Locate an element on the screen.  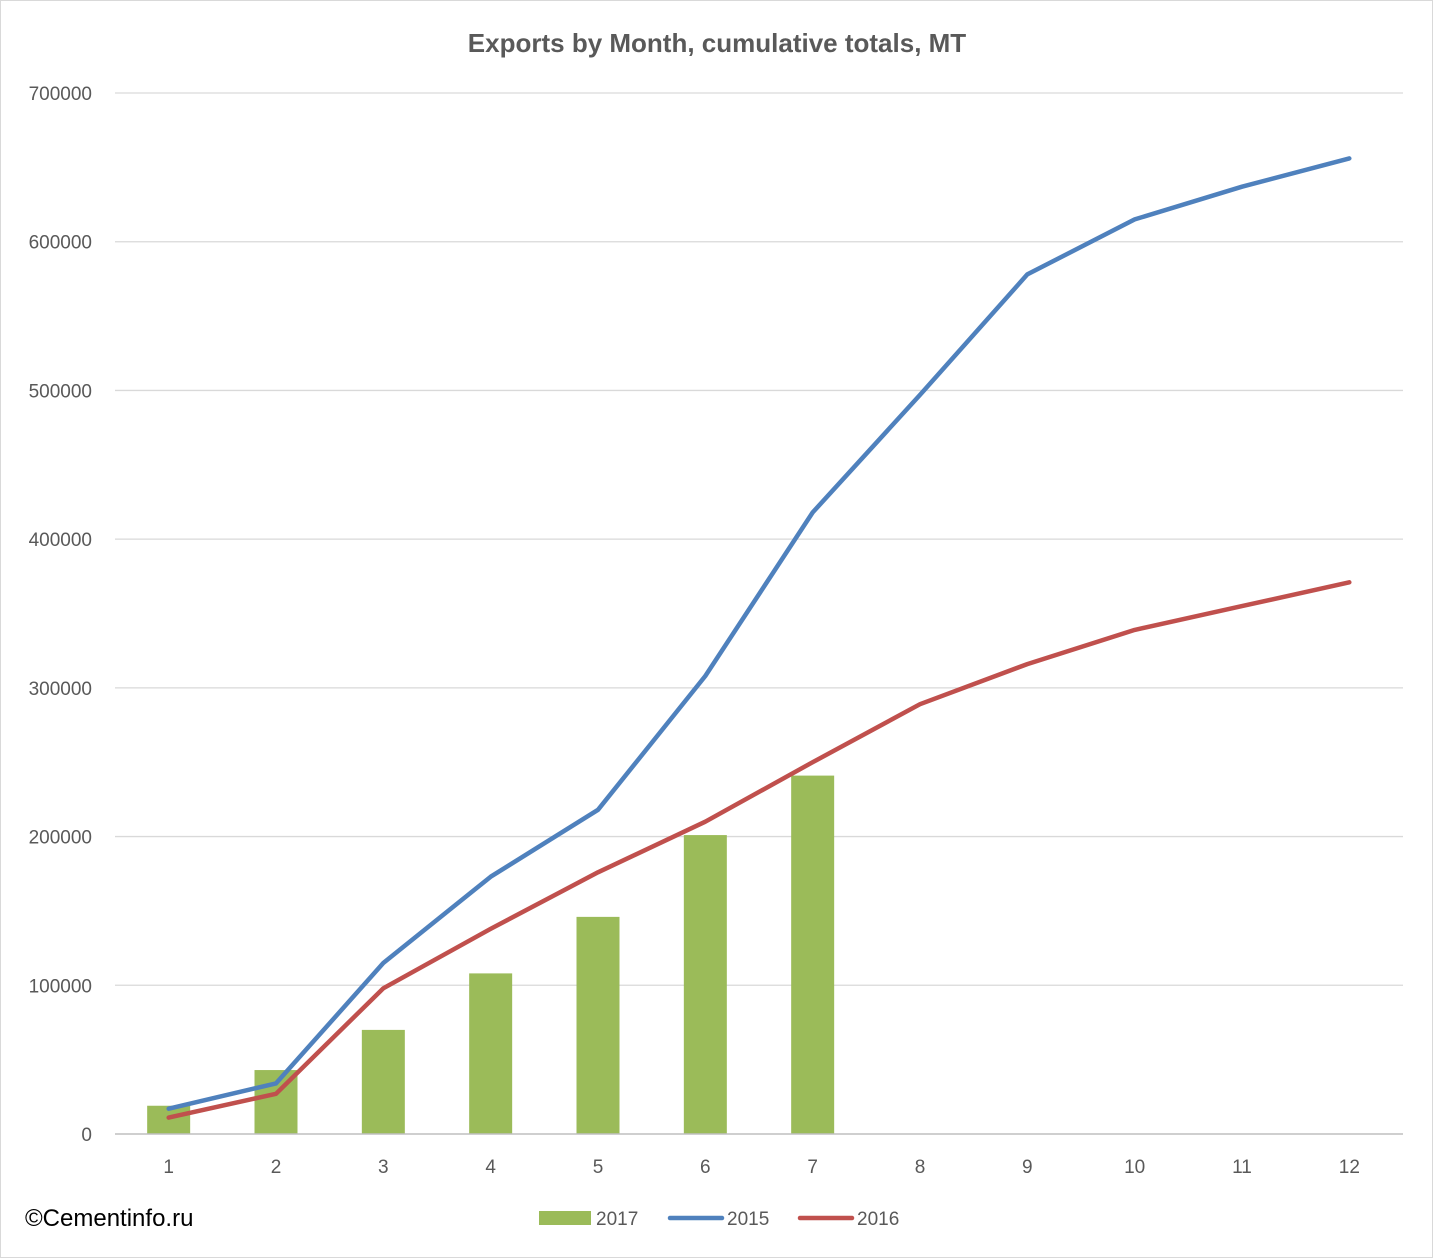
x-tick-label: 2 is located at coordinates (276, 1167).